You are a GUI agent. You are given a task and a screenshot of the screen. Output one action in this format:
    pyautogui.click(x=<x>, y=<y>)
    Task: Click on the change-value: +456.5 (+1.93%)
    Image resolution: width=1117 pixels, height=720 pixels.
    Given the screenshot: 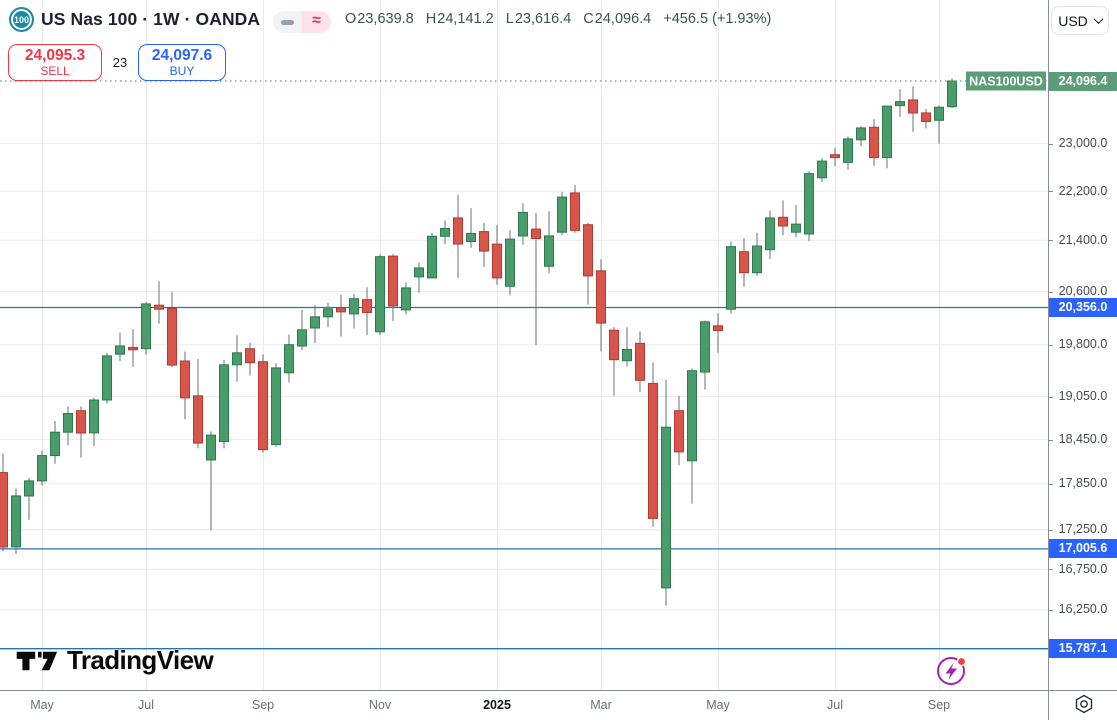 What is the action you would take?
    pyautogui.click(x=717, y=19)
    